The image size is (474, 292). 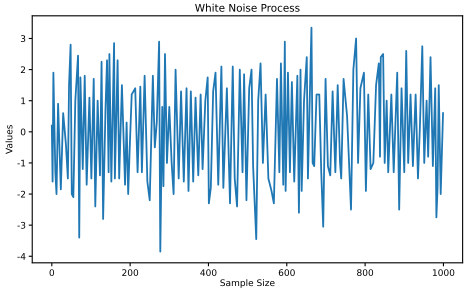 What do you see at coordinates (52, 272) in the screenshot?
I see `x-tick-label: 0` at bounding box center [52, 272].